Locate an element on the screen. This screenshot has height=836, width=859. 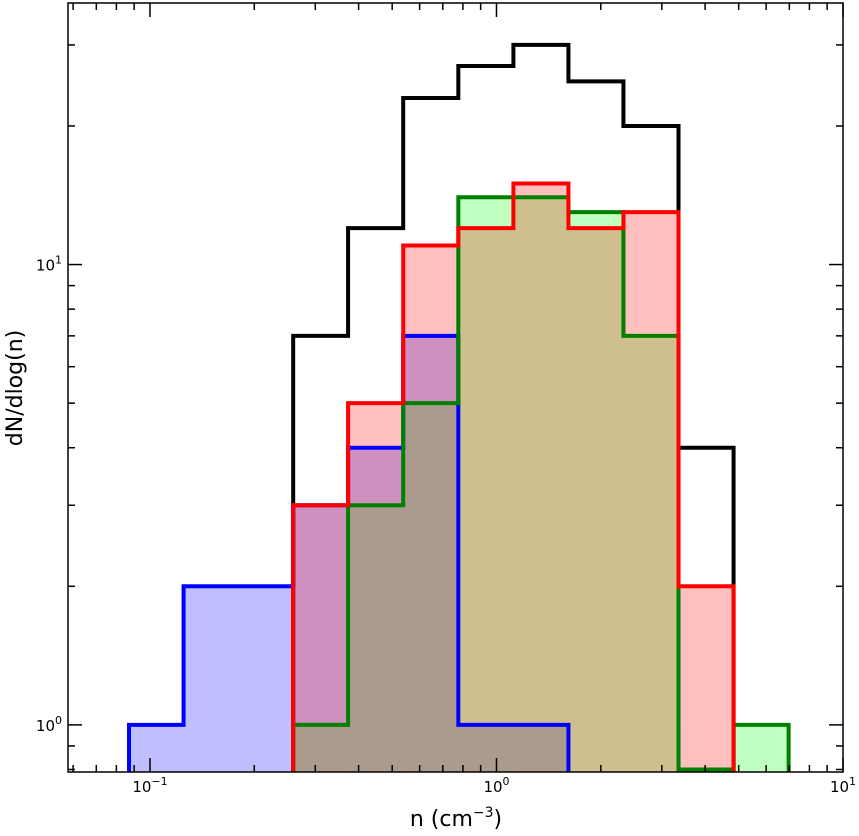
x-tick-label: 10⁻¹ is located at coordinates (149, 785).